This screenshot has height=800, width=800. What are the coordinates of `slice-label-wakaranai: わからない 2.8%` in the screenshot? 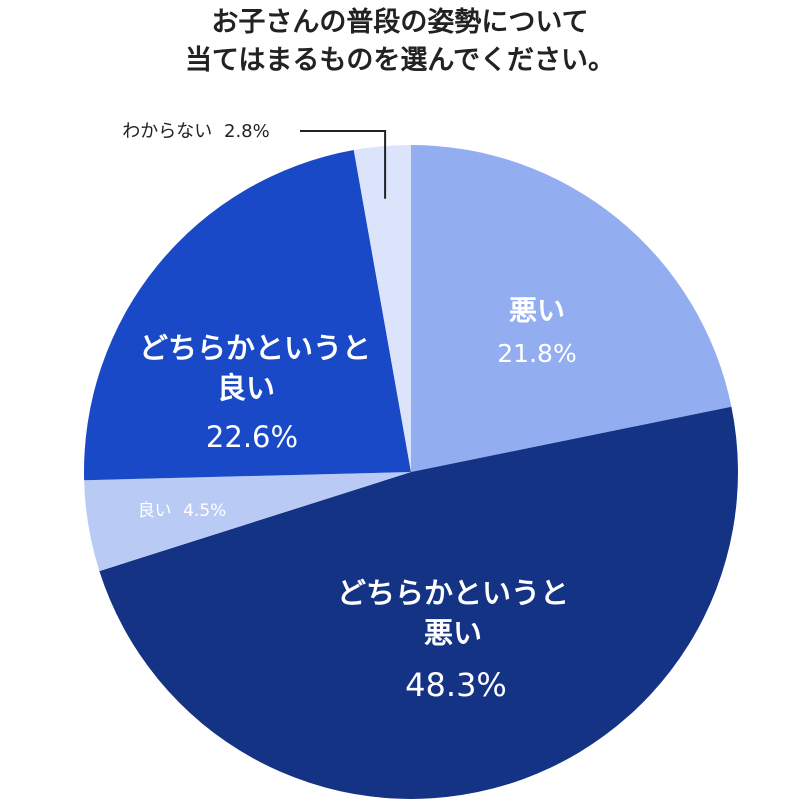 It's located at (195, 131).